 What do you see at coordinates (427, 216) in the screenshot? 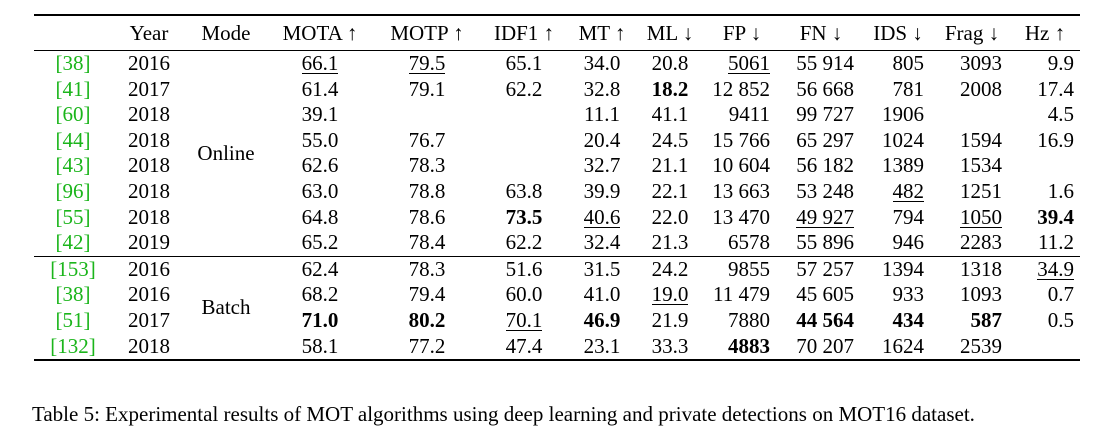
I see `metric-value: 78.6` at bounding box center [427, 216].